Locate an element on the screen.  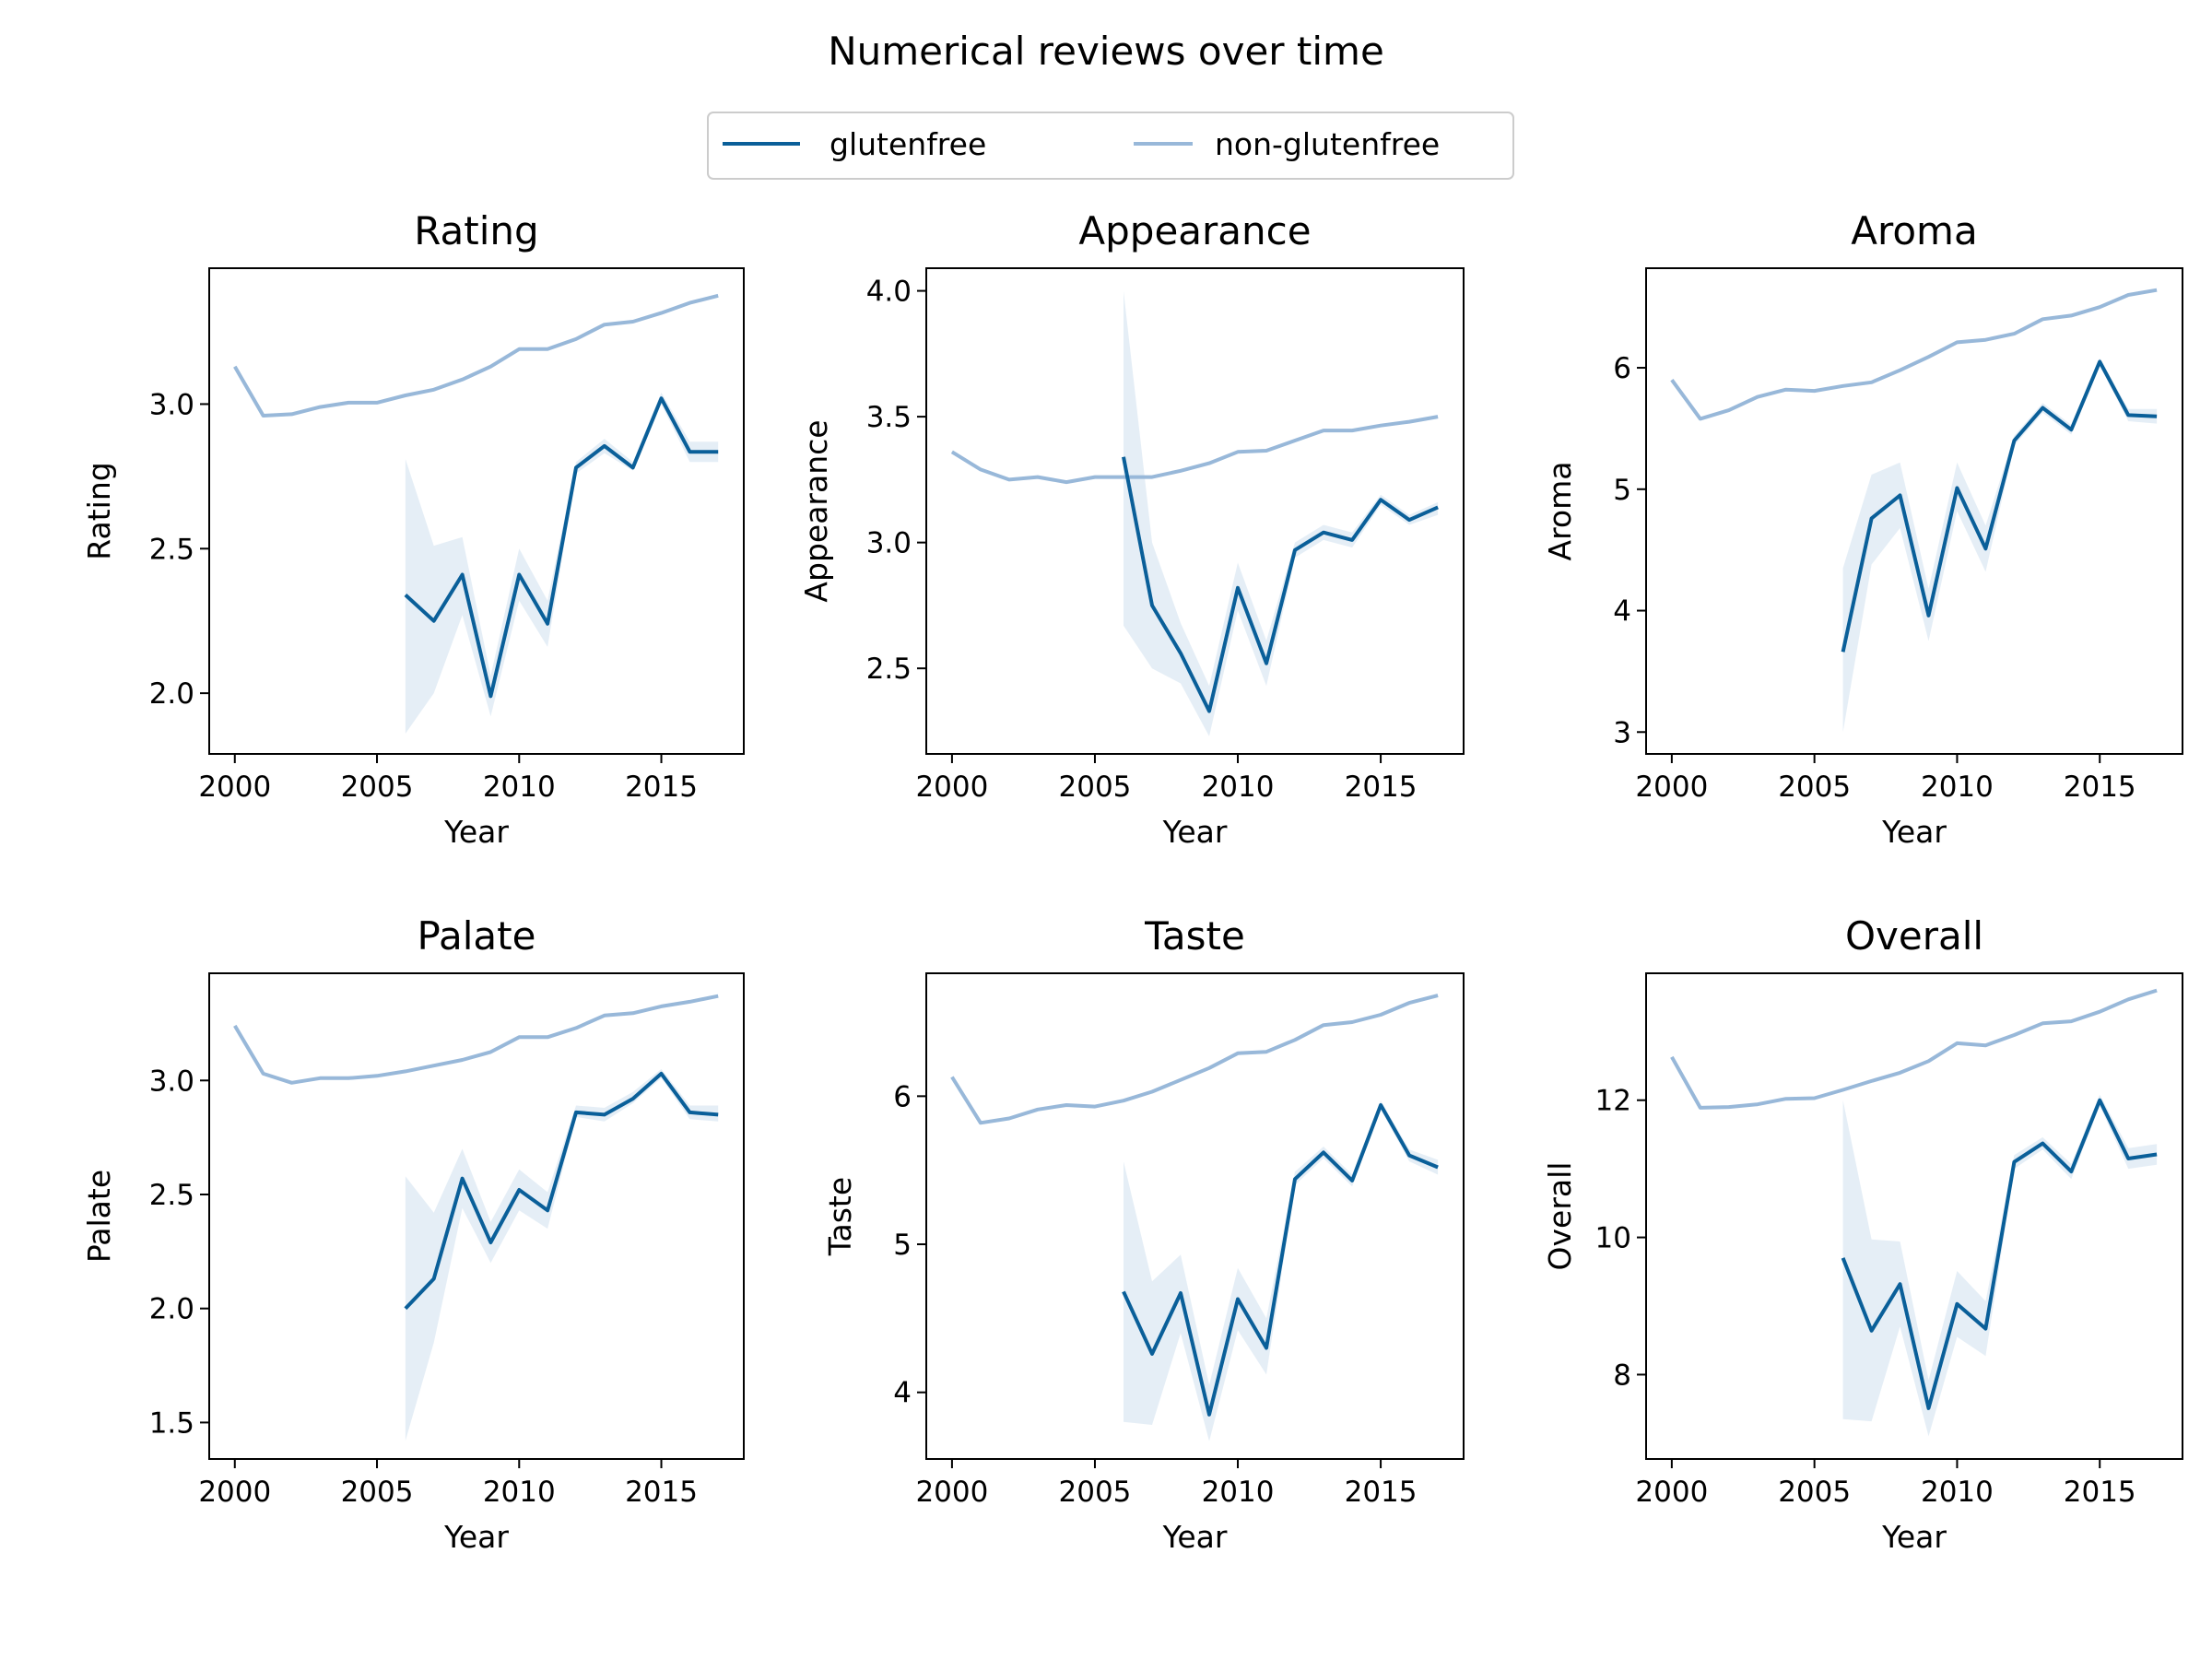
y-tick-label: 8 is located at coordinates (1622, 1375).